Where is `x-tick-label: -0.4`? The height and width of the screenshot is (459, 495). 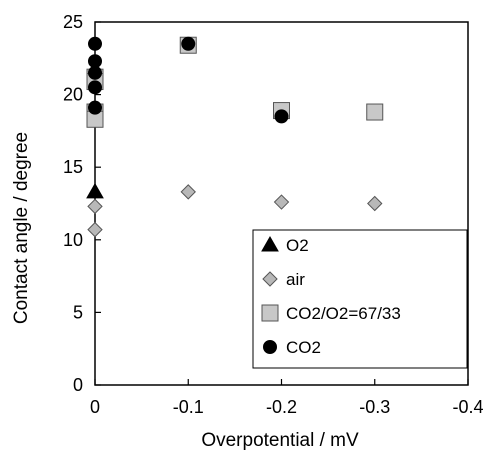
x-tick-label: -0.4 is located at coordinates (467, 407).